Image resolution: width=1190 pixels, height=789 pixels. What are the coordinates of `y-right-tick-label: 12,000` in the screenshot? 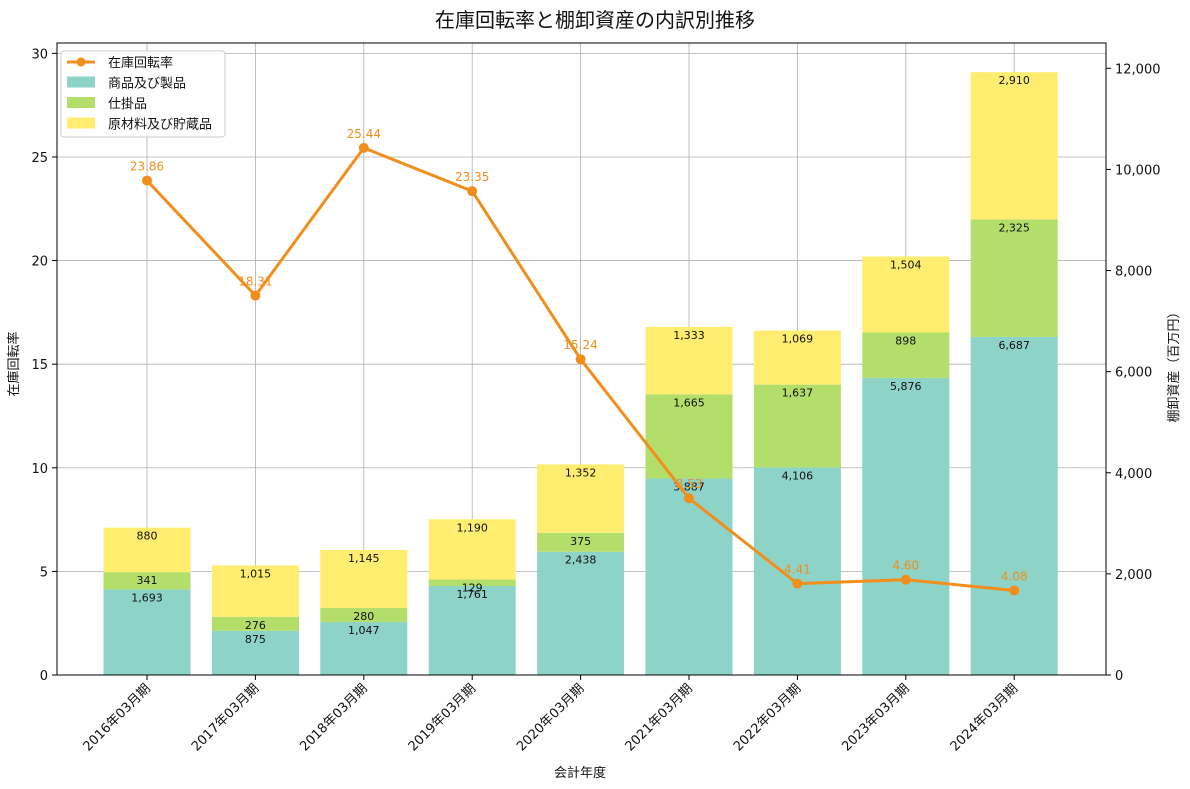 It's located at (1138, 69).